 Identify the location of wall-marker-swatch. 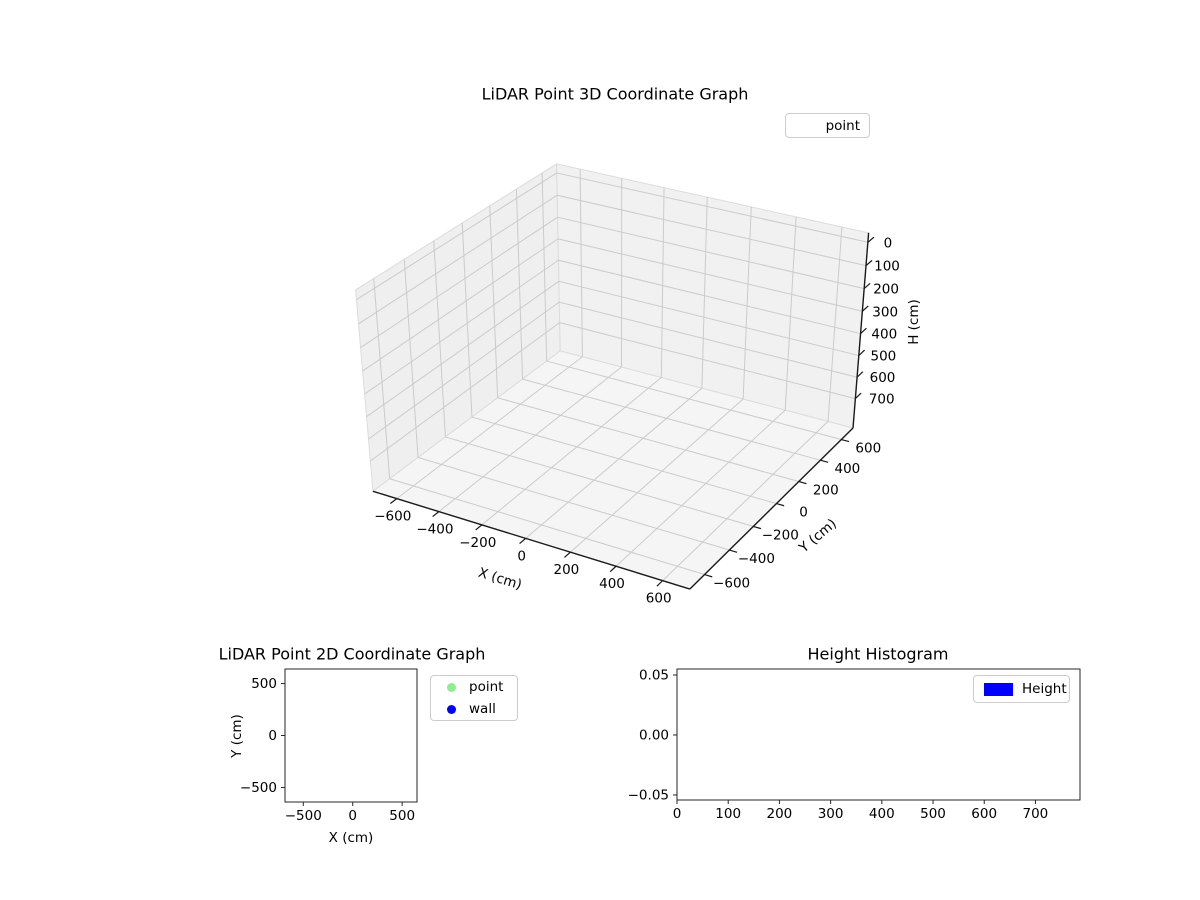
(451, 709).